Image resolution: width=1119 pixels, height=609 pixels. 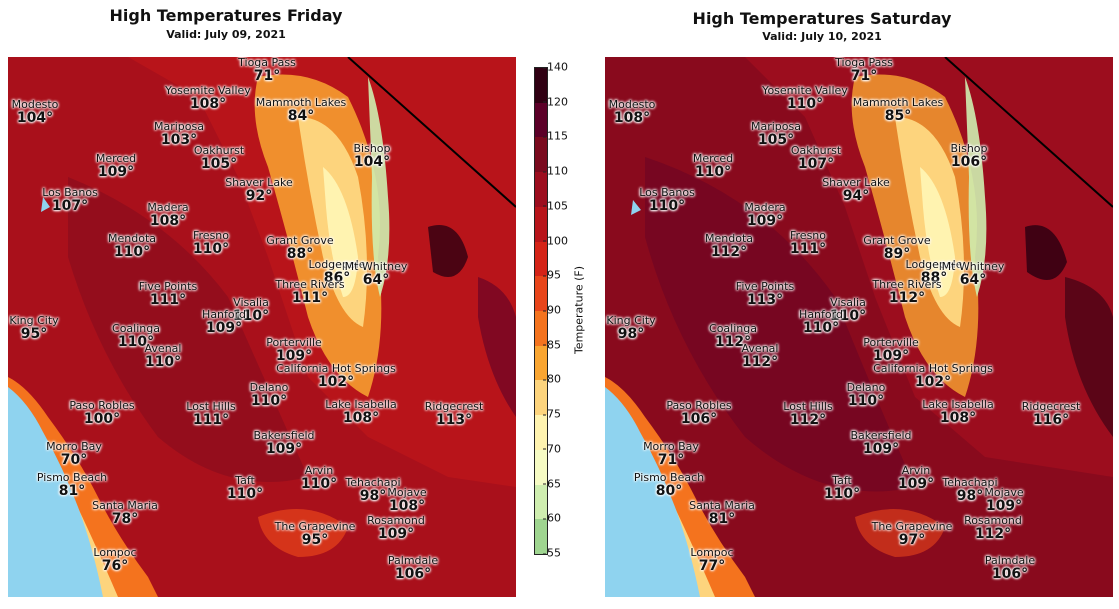 I want to click on city-name: Mariposa, so click(x=179, y=126).